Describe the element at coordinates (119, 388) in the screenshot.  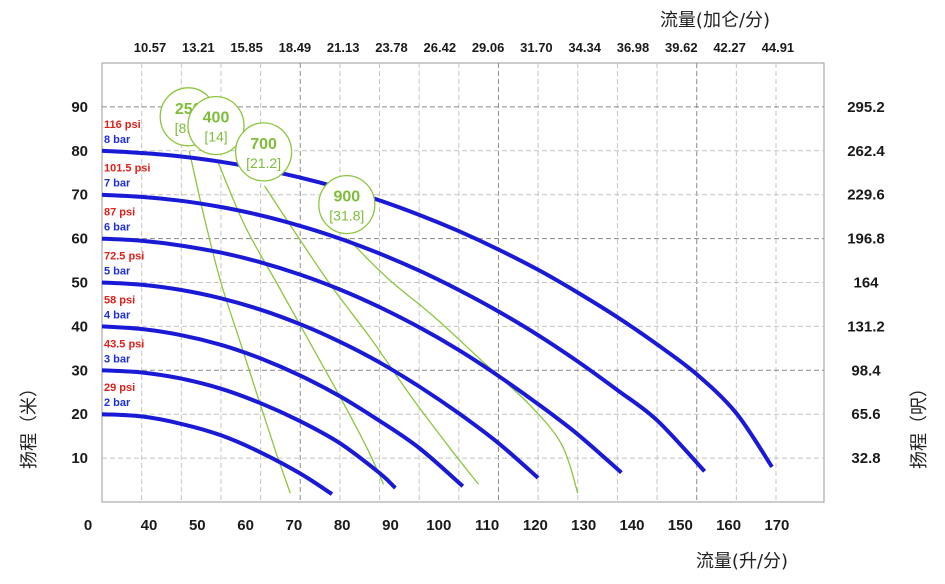
I see `series-psi-label: 29 psi` at that location.